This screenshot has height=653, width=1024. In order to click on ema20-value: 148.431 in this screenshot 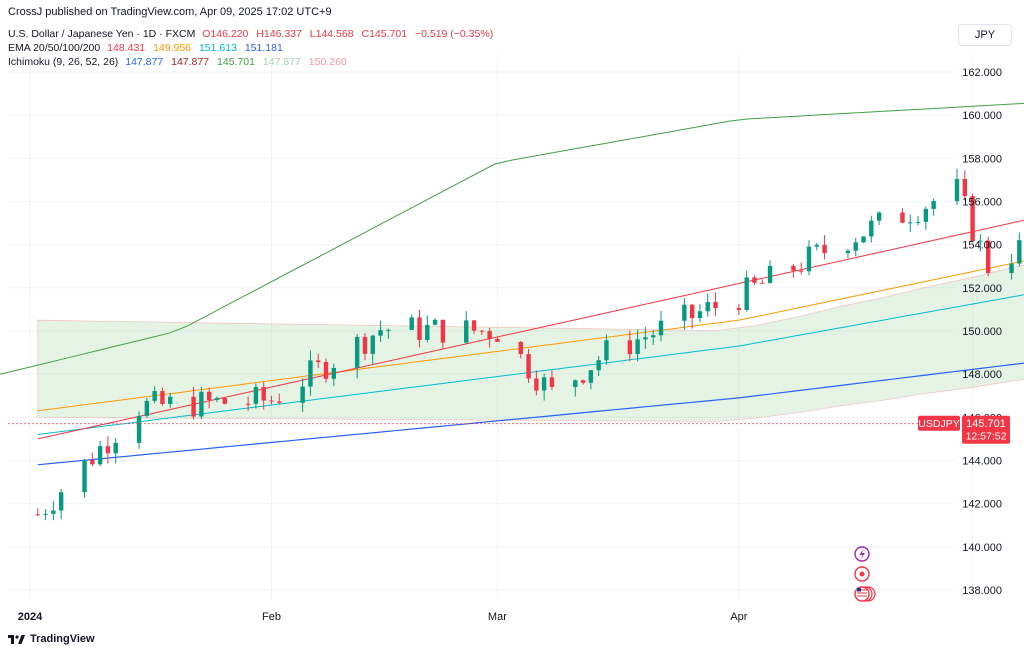, I will do `click(126, 48)`.